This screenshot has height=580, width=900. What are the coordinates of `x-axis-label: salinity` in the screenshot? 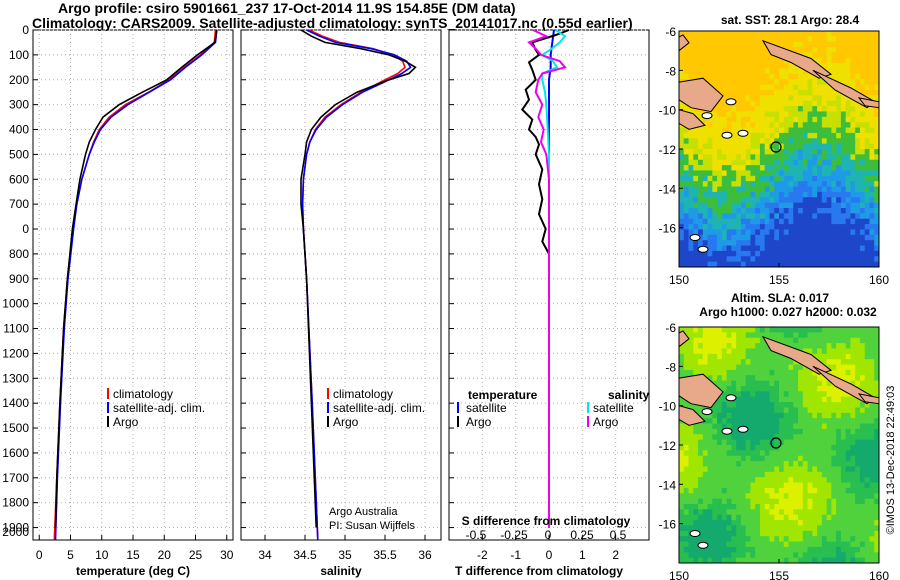 It's located at (341, 571).